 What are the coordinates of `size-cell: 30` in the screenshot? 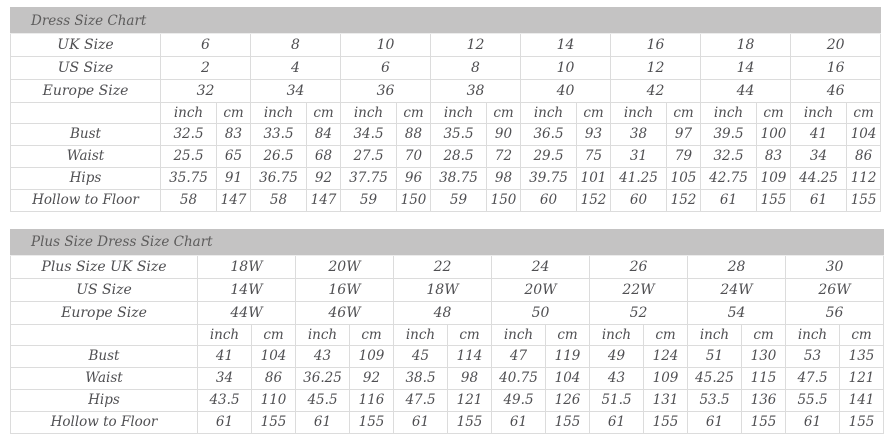 It's located at (834, 266).